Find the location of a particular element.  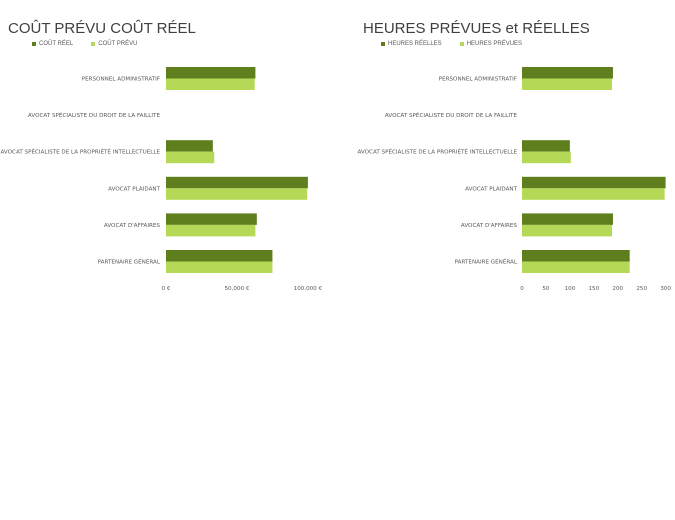

legend-item-planned: HEURES PRÉVUES is located at coordinates (491, 44).